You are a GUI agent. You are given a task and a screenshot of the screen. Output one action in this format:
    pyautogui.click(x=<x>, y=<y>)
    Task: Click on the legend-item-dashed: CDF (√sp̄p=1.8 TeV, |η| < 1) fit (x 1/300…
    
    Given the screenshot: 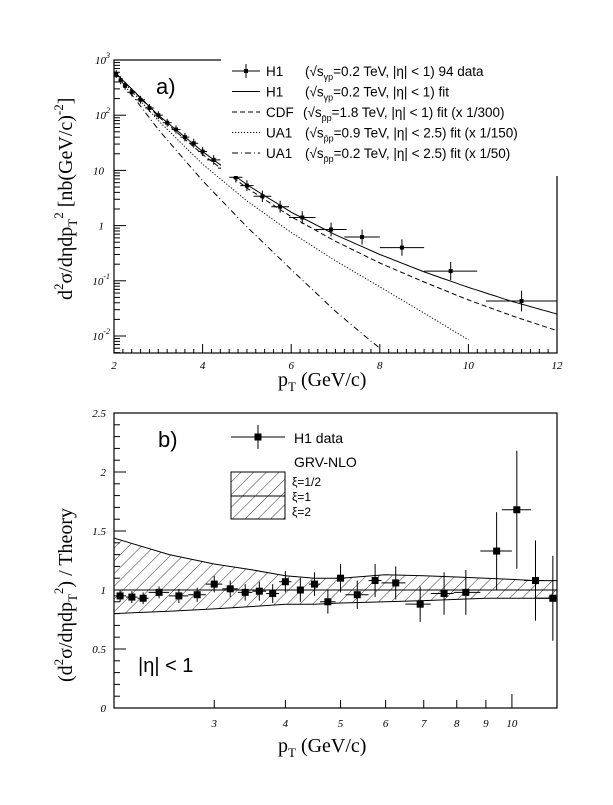 What is the action you would take?
    pyautogui.click(x=368, y=114)
    